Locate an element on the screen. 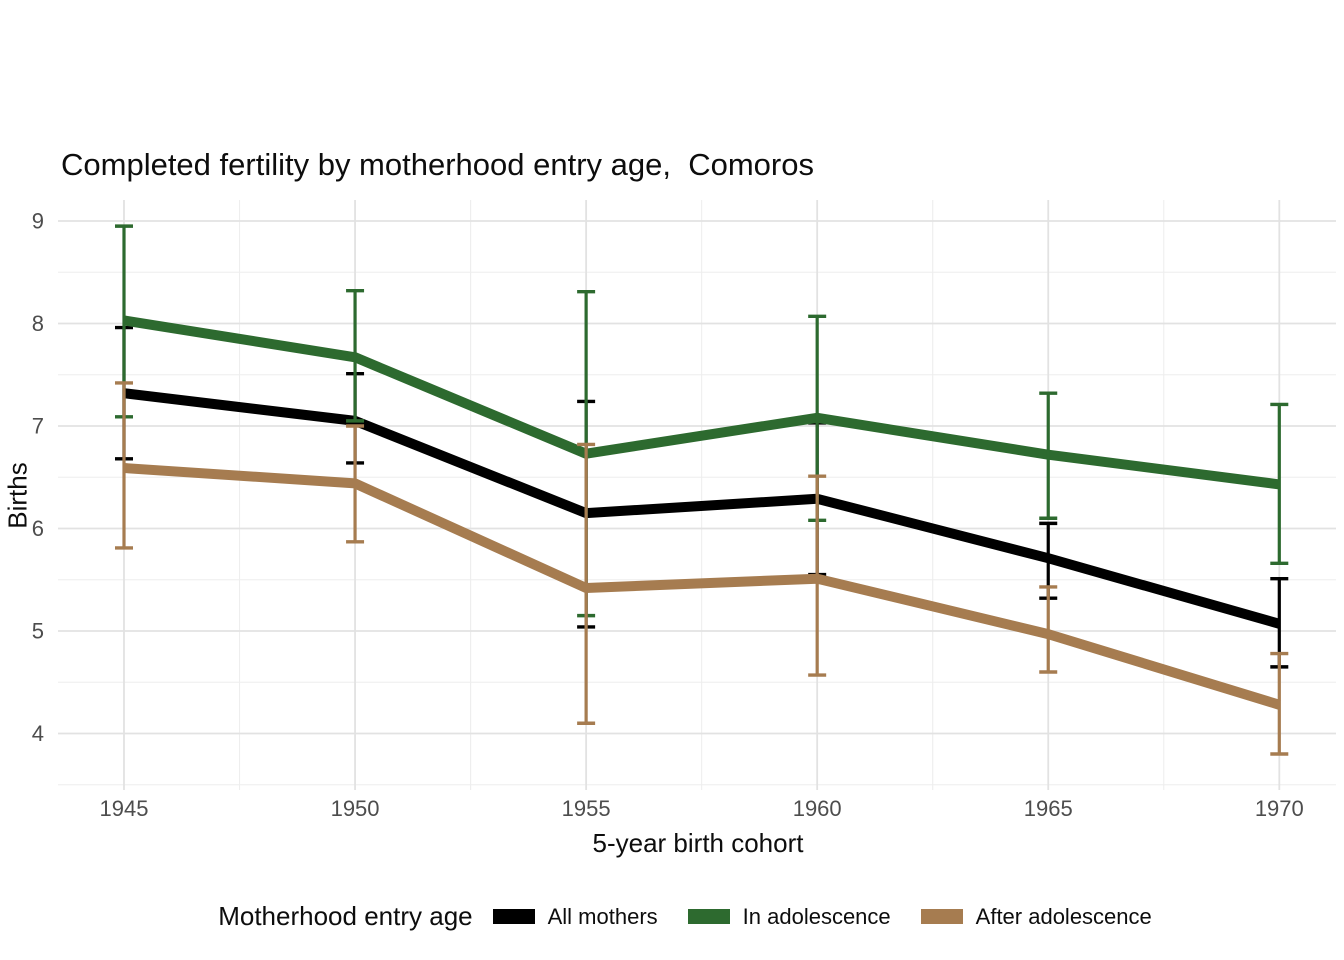  x-axis-tick-label: 1970 is located at coordinates (1279, 808).